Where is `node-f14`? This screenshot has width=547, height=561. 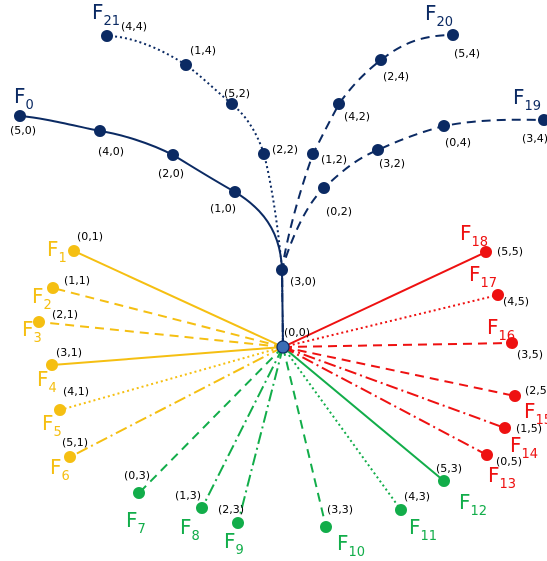 node-f14 is located at coordinates (505, 428).